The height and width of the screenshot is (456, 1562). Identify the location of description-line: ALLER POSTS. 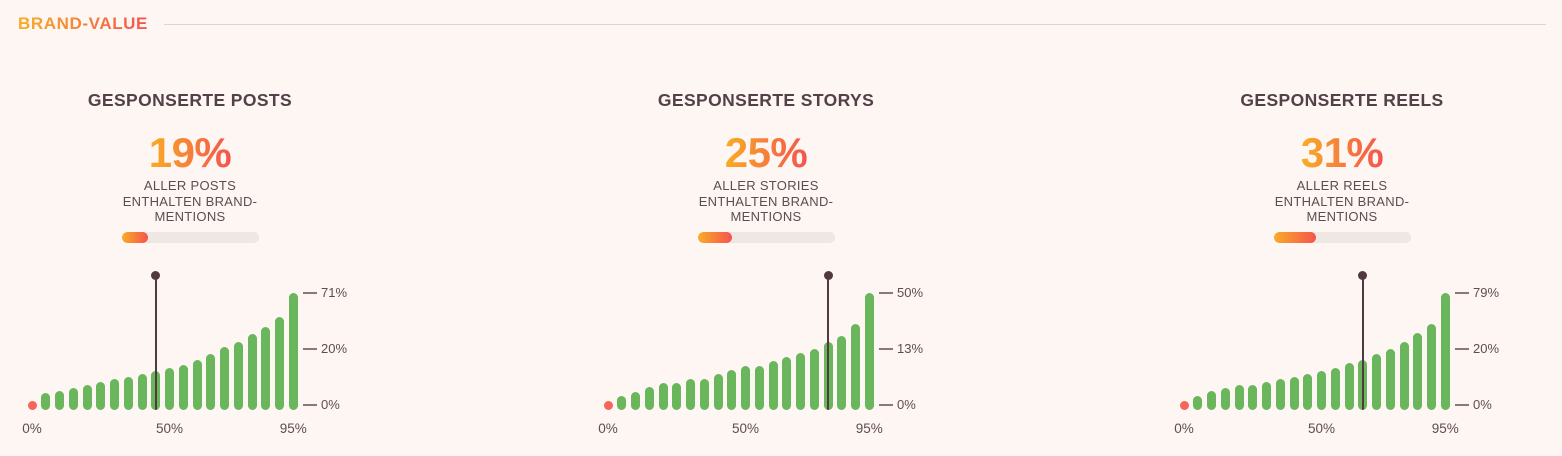
(190, 185).